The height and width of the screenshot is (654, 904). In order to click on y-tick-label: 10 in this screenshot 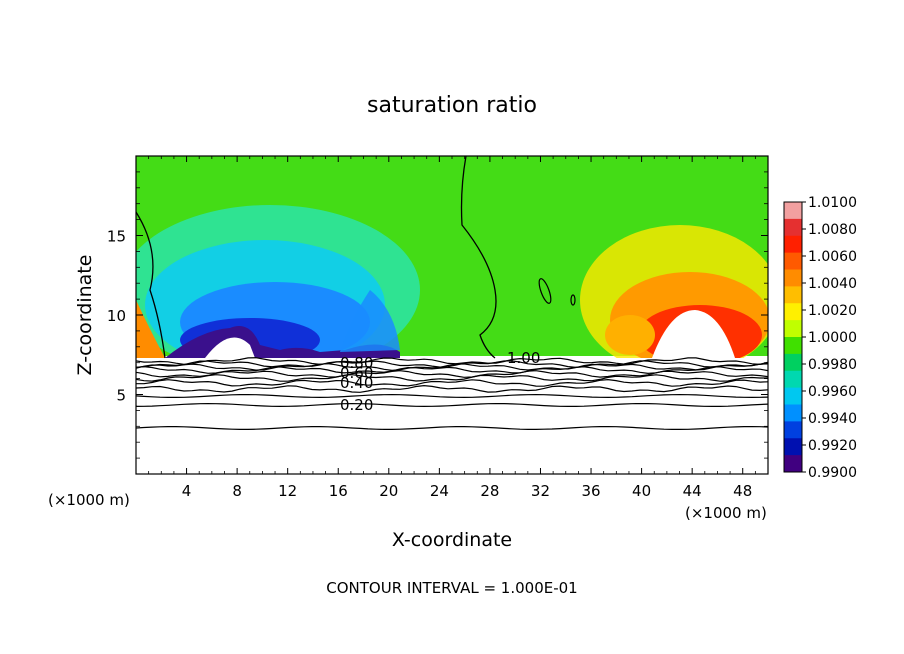, I will do `click(116, 316)`.